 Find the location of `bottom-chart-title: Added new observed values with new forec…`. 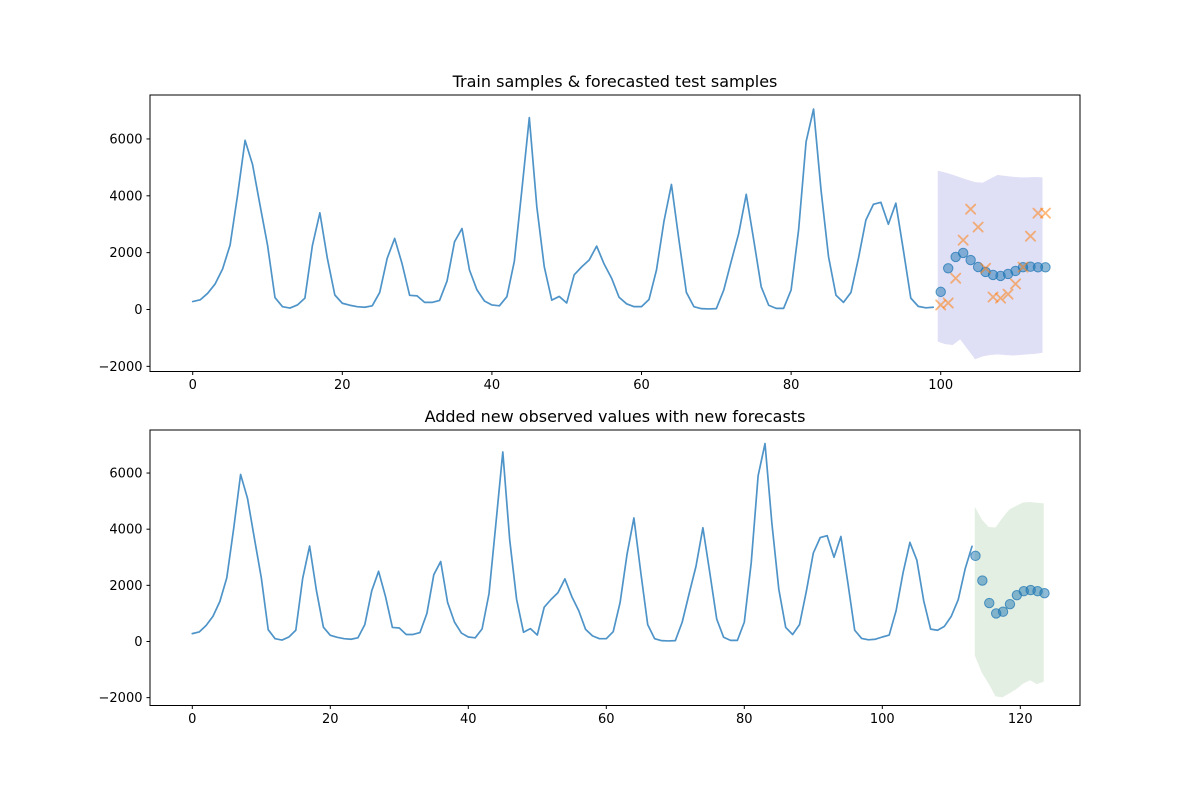

bottom-chart-title: Added new observed values with new forec… is located at coordinates (615, 416).